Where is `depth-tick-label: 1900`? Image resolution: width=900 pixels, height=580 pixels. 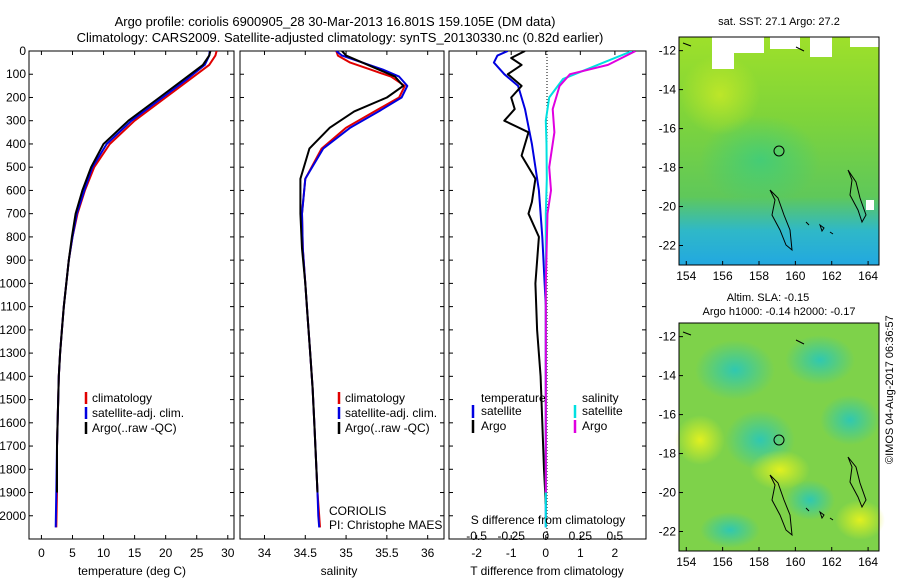
depth-tick-label: 1900 is located at coordinates (13, 493).